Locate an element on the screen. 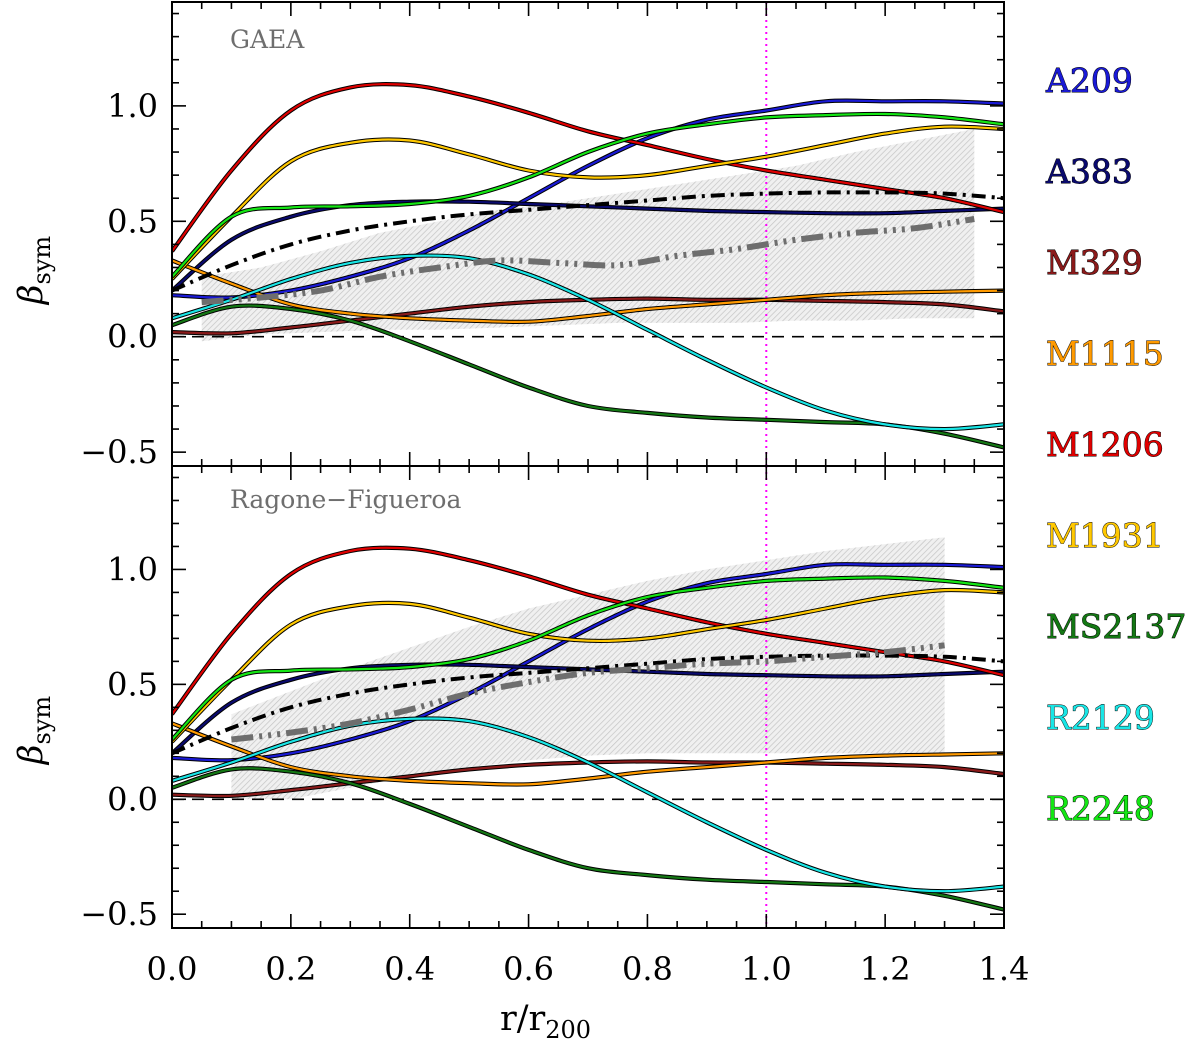  bottom-series-m1115 is located at coordinates (588, 754).